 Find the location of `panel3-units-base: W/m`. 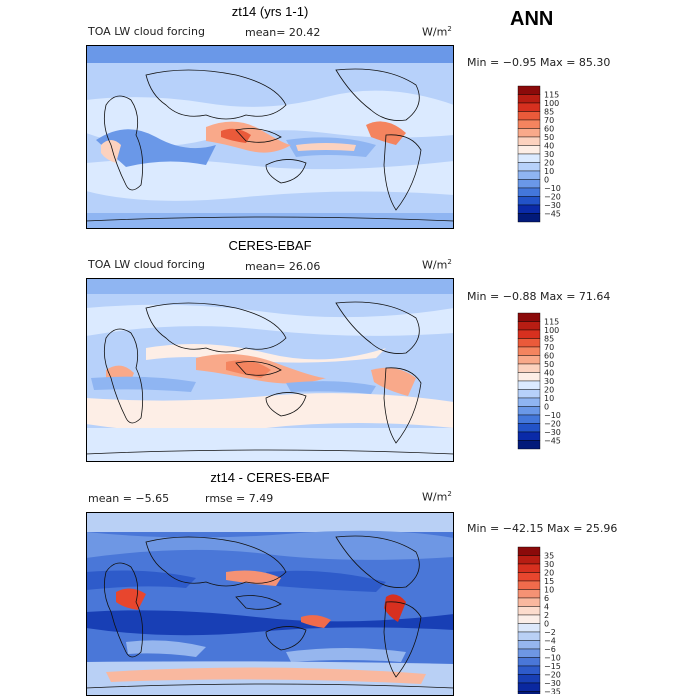

panel3-units-base: W/m is located at coordinates (435, 497).